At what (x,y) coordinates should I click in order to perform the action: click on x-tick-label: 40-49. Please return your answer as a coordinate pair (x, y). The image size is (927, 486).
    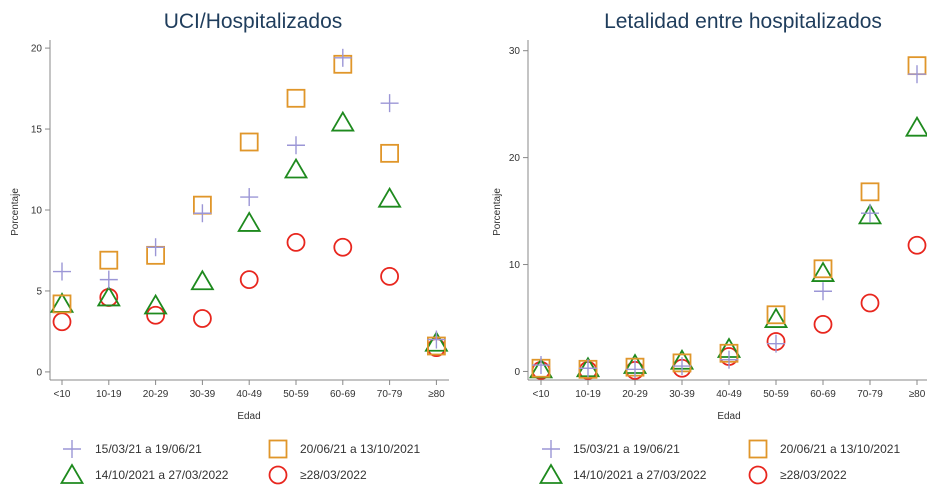
    Looking at the image, I should click on (729, 394).